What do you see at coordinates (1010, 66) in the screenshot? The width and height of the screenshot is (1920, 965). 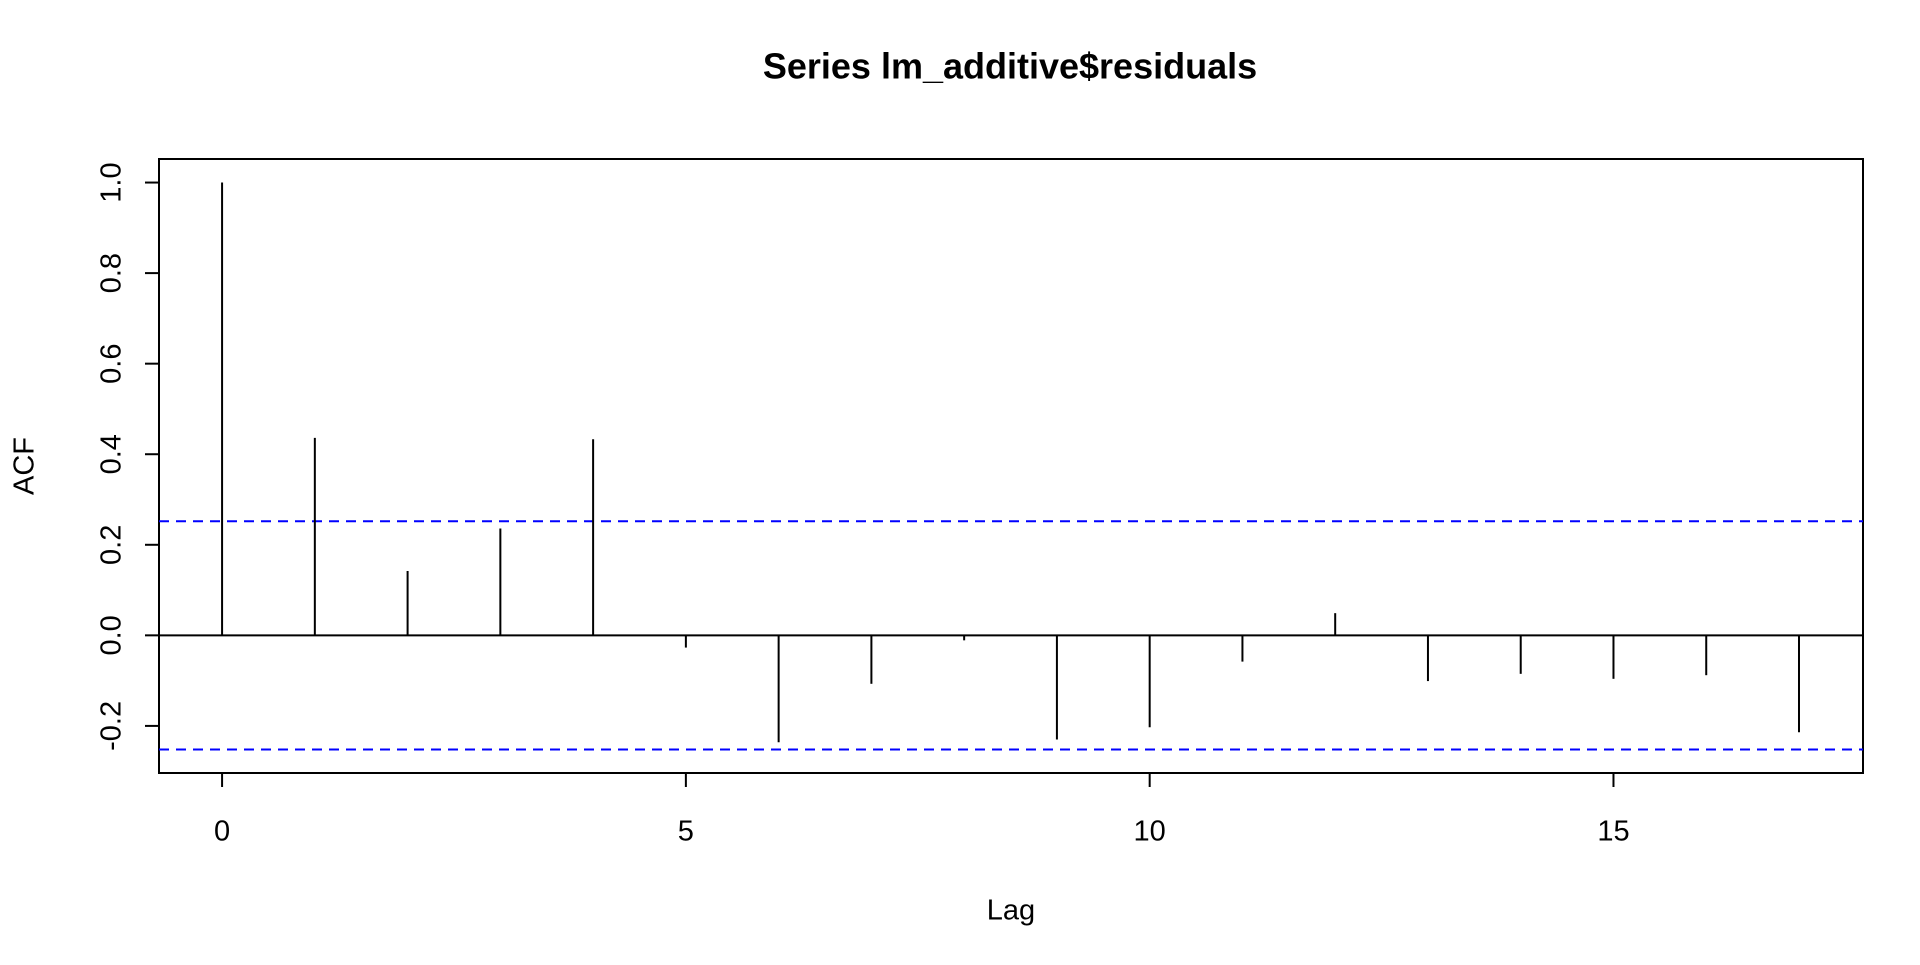 I see `chart-title: Series lm_additive$residuals` at bounding box center [1010, 66].